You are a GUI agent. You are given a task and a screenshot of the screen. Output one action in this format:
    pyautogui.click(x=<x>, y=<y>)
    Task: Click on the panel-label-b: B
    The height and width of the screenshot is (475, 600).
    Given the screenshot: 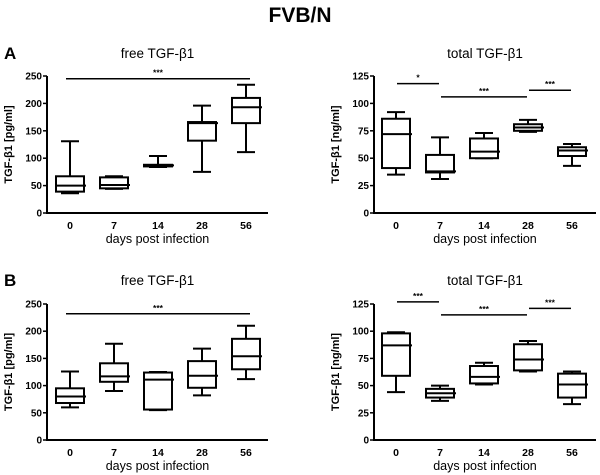 What is the action you would take?
    pyautogui.click(x=10, y=280)
    